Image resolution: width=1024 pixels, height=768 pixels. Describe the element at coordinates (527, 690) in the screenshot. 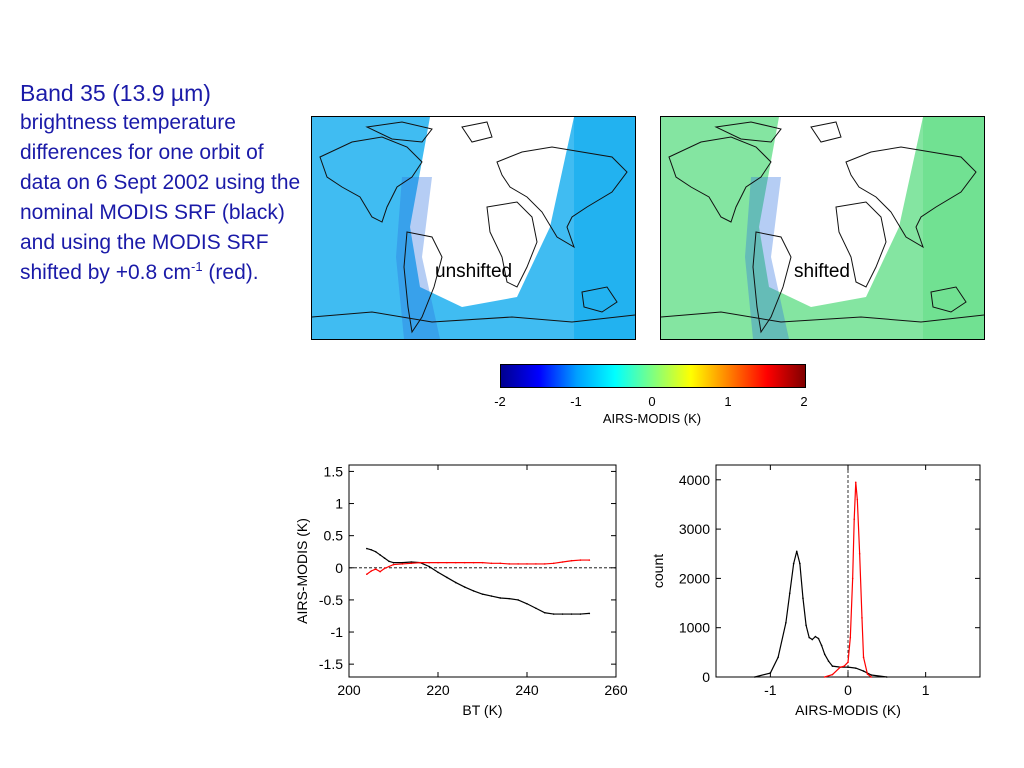

I see `x-tick-label: 240` at that location.